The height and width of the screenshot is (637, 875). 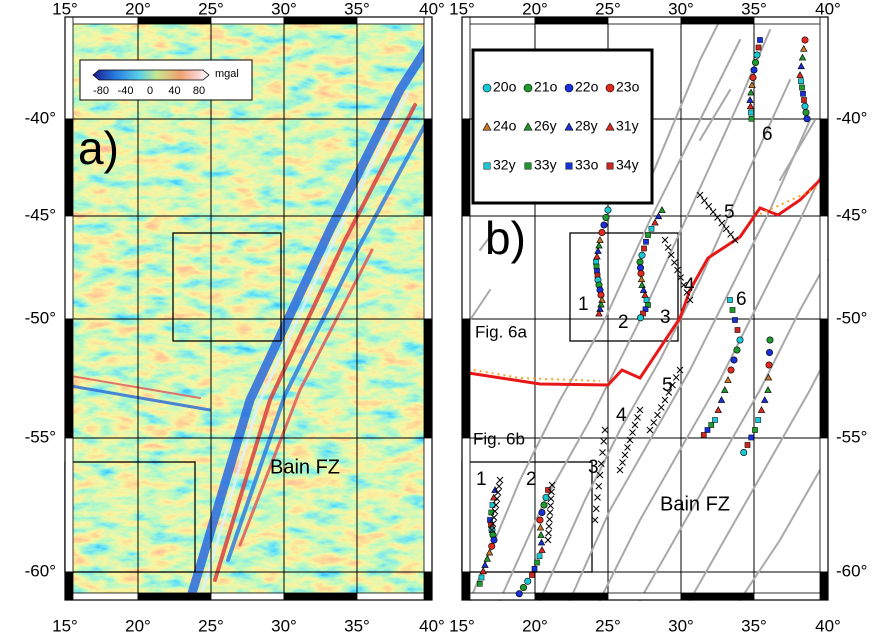 I want to click on colorbar, so click(x=151, y=75).